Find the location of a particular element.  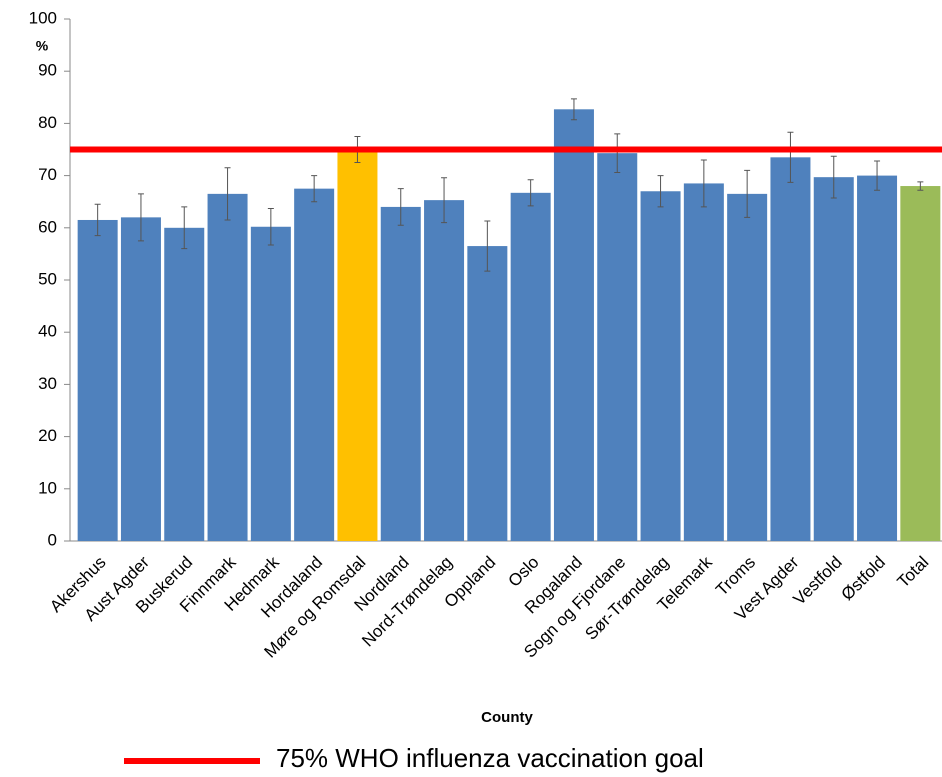

y-tick-label: 50 is located at coordinates (47, 278).